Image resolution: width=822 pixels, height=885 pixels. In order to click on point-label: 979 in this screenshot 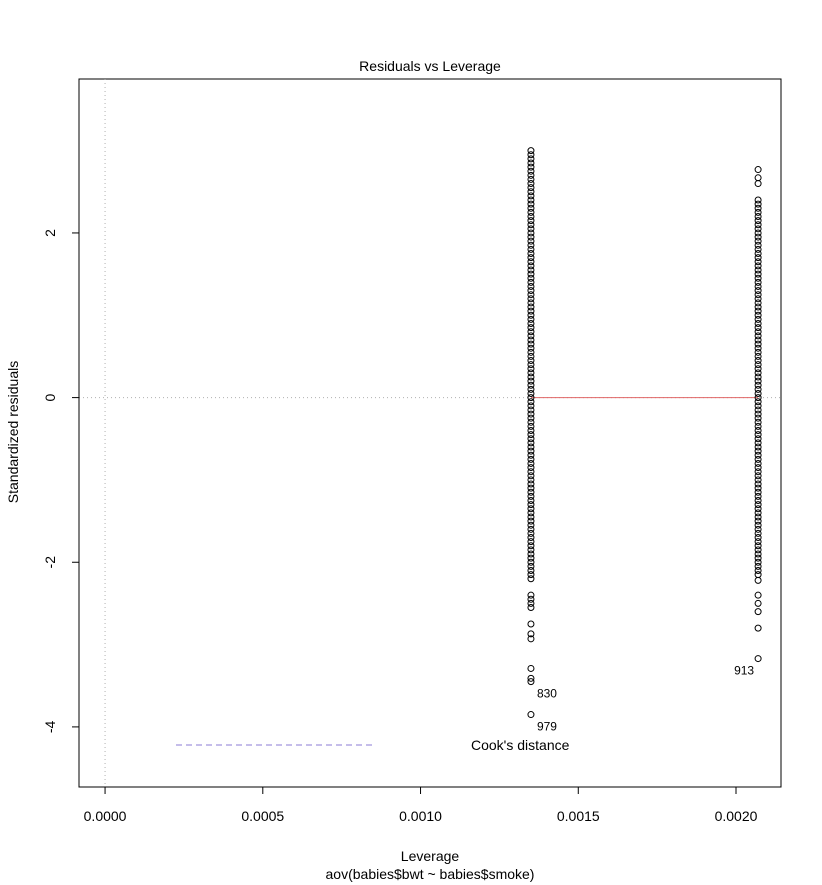, I will do `click(547, 727)`.